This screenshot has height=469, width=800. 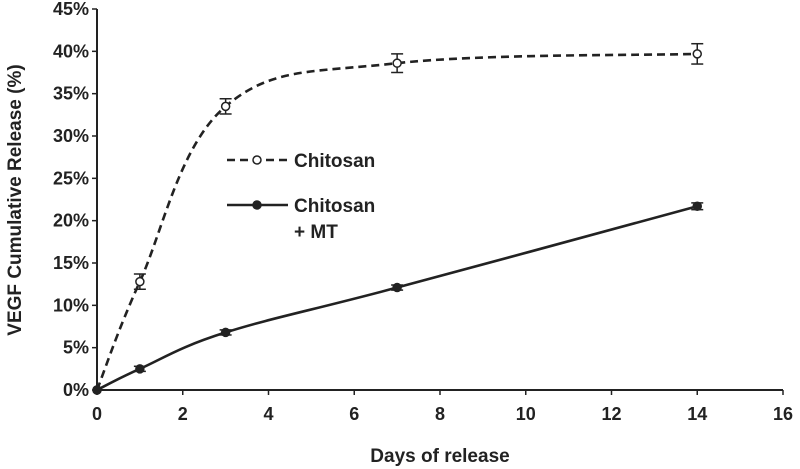 I want to click on x-tick-label: 6, so click(x=354, y=414).